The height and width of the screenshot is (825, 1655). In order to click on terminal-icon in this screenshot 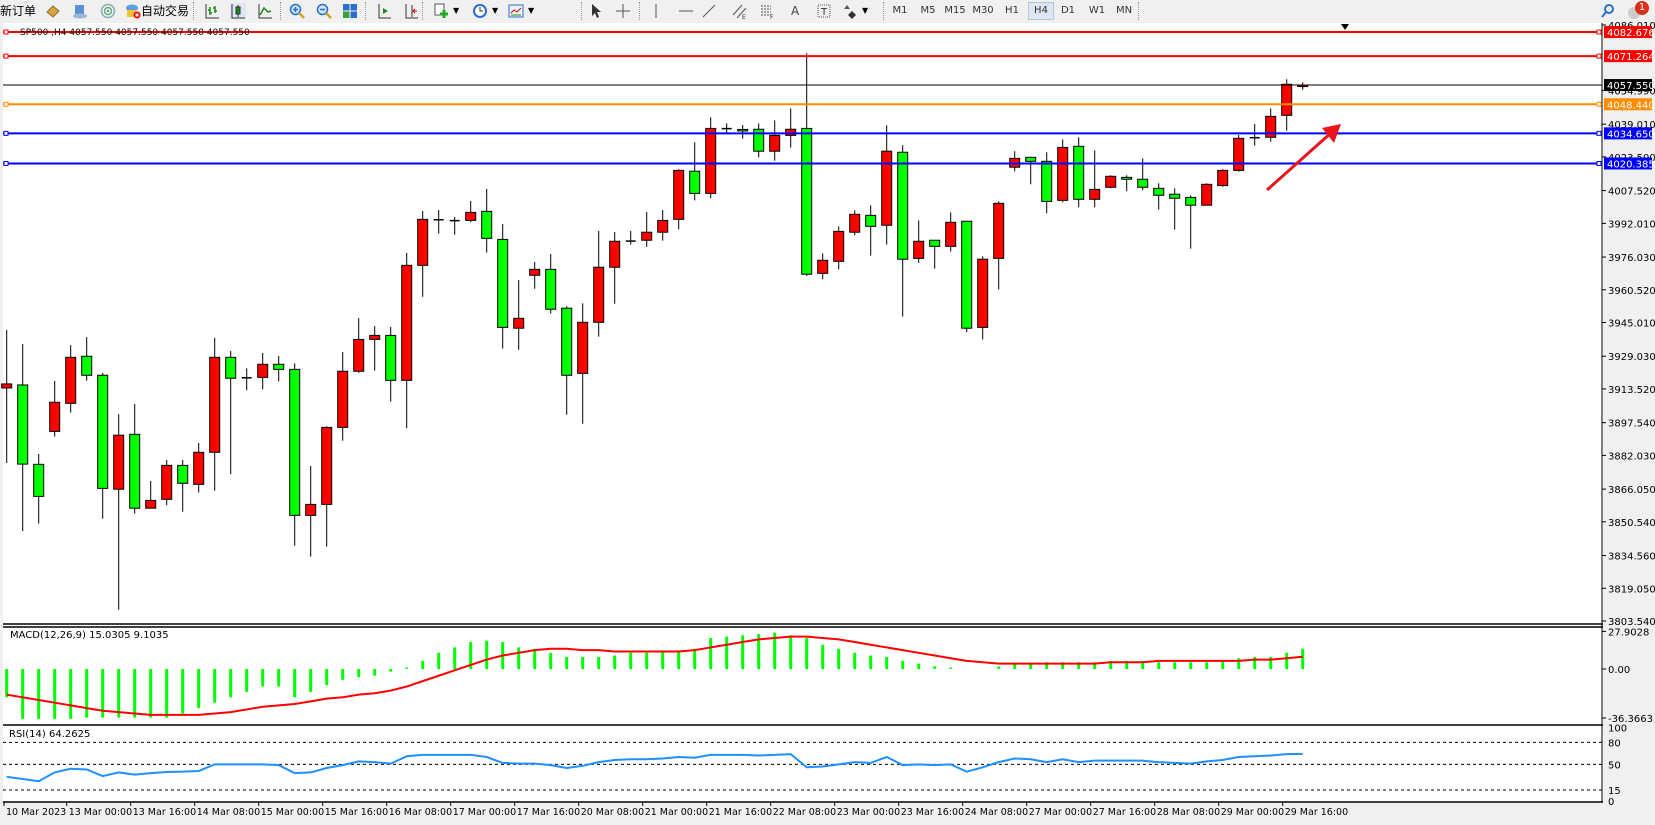, I will do `click(80, 11)`.